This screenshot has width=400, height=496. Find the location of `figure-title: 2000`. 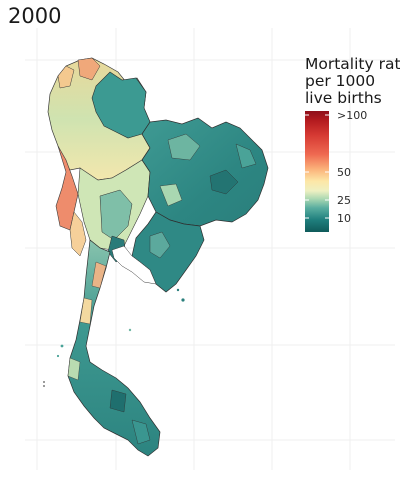

figure-title: 2000 is located at coordinates (35, 16).